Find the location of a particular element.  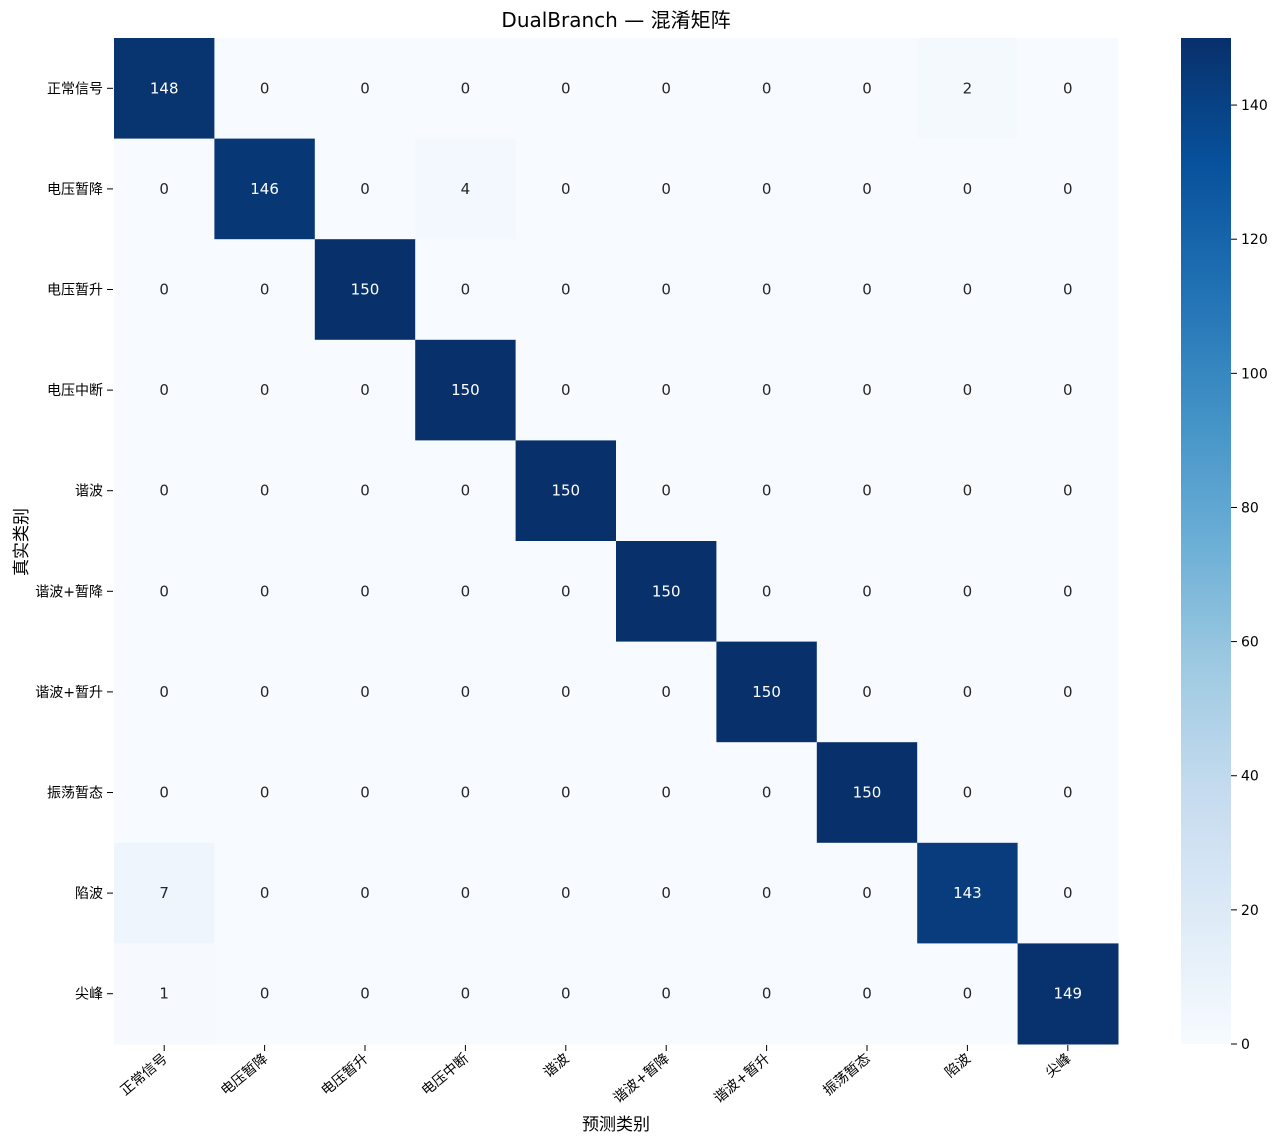

colorbar-tick-label: 80 is located at coordinates (1250, 508).